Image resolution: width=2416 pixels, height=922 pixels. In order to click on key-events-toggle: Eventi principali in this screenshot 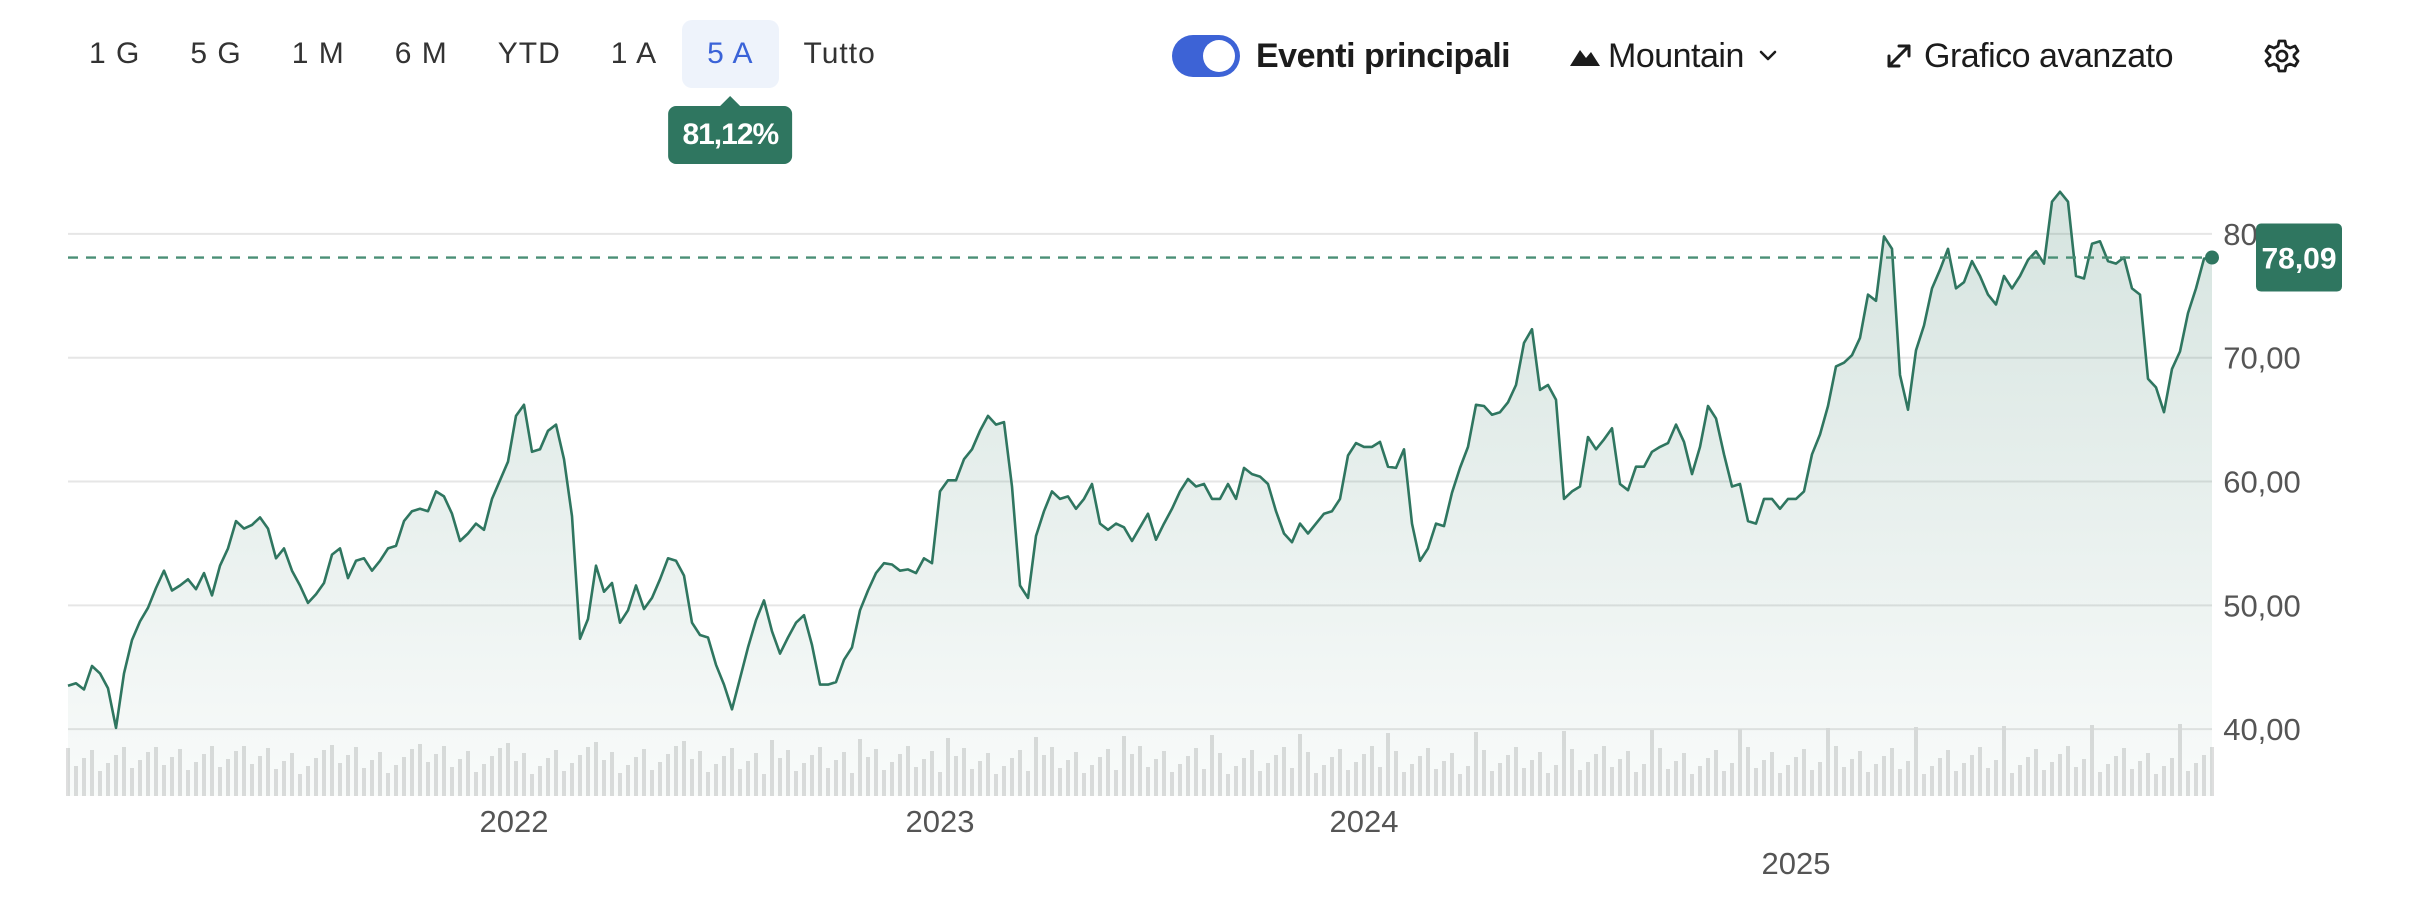, I will do `click(1341, 56)`.